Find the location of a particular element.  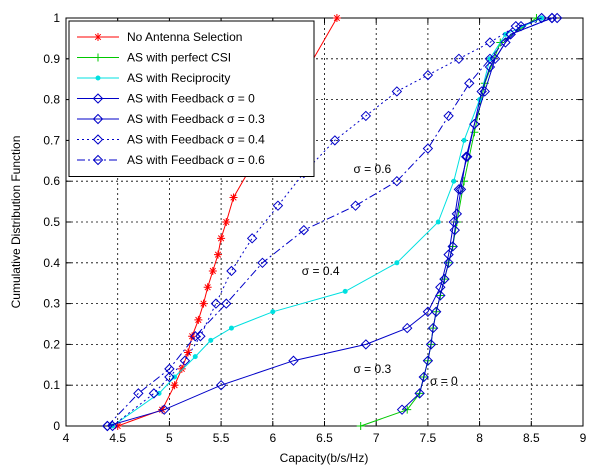

annotation-label: σ = 0.6 is located at coordinates (372, 169).